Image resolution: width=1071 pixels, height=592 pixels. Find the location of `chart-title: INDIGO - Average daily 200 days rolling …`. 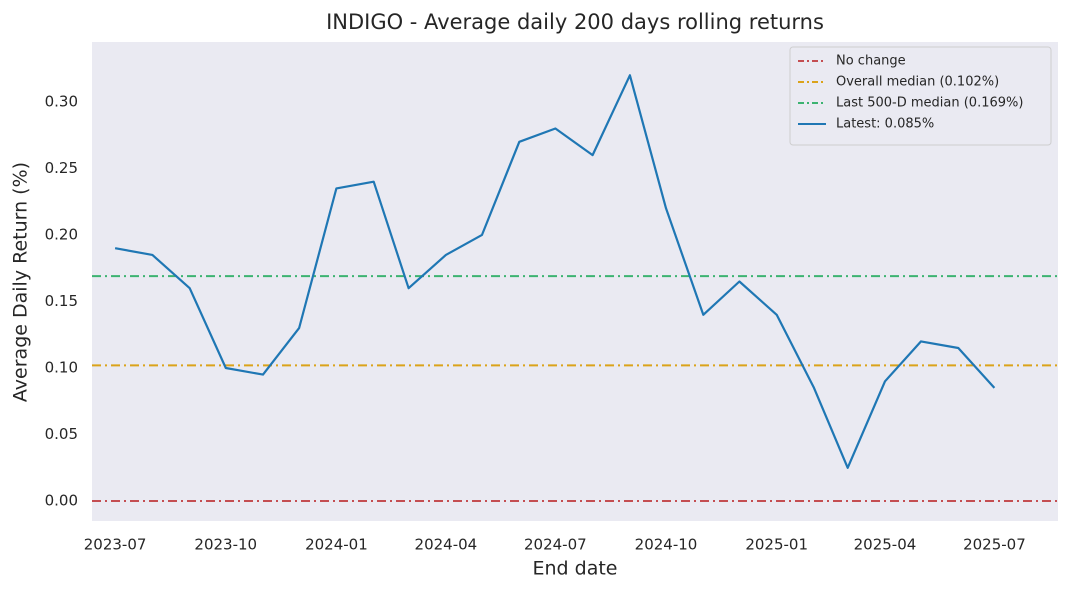

chart-title: INDIGO - Average daily 200 days rolling … is located at coordinates (575, 22).